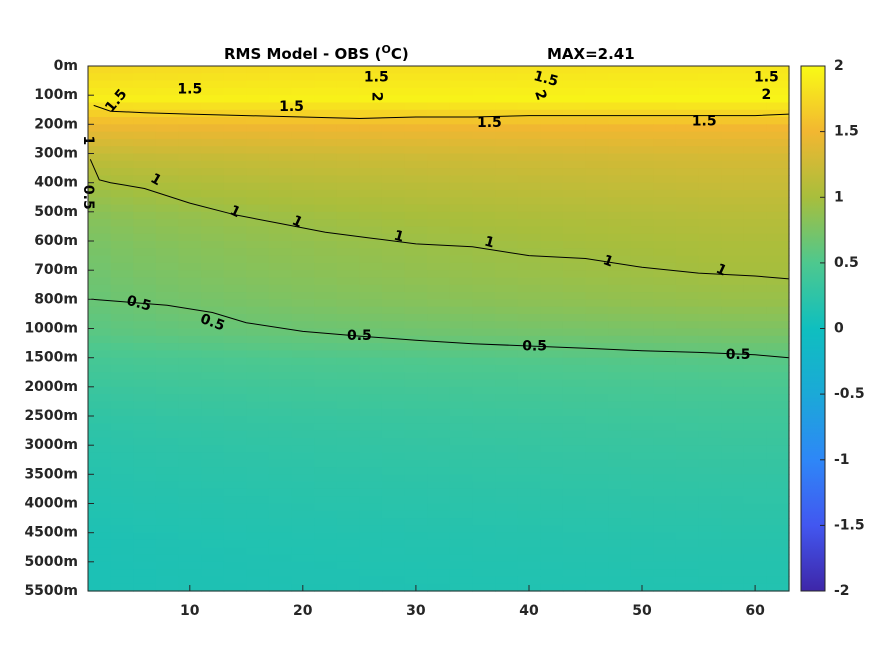 The height and width of the screenshot is (656, 875). I want to click on contour-label: 1.5, so click(291, 107).